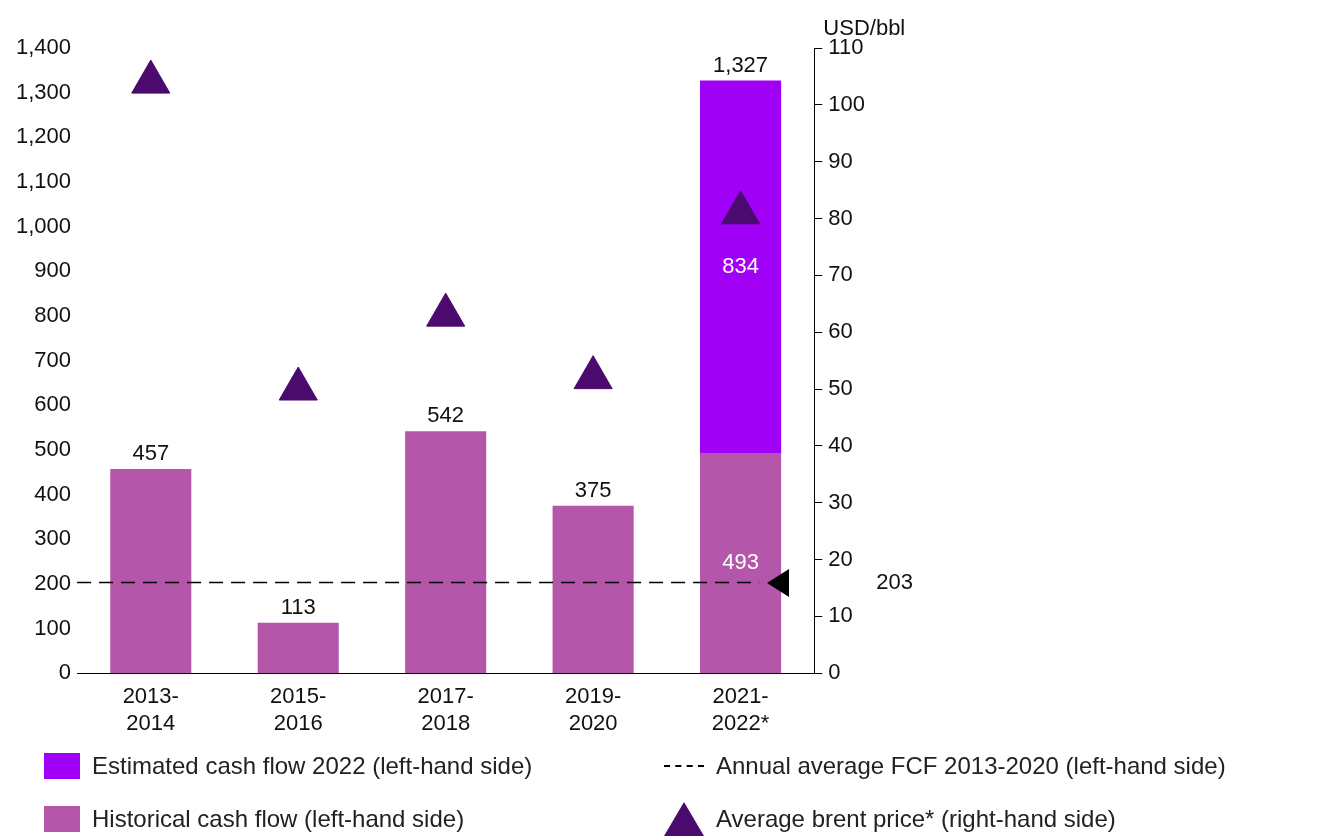 This screenshot has width=1341, height=839. I want to click on x-tick-label: 2017- 2018, so click(445, 709).